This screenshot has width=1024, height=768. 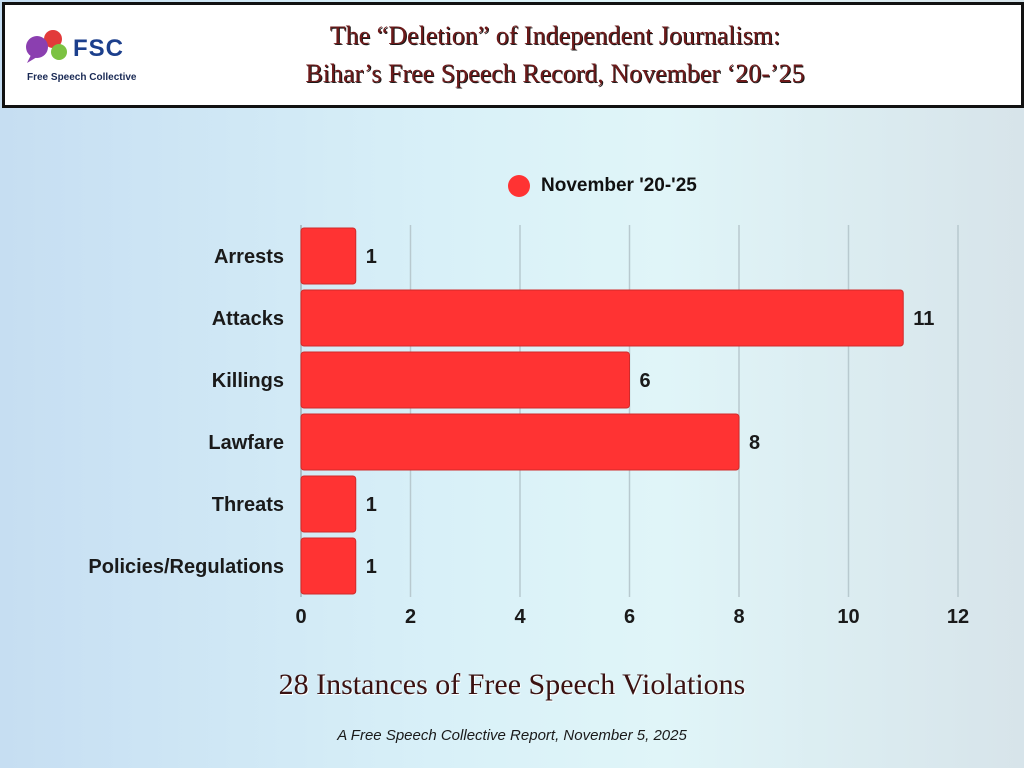 I want to click on data-label: 6, so click(x=645, y=381).